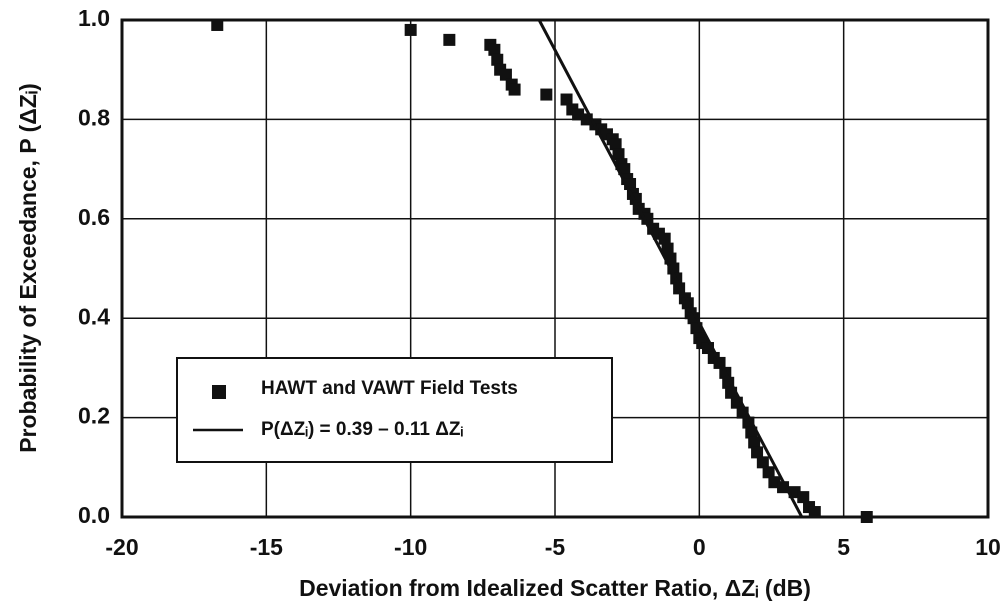 This screenshot has width=1001, height=608. What do you see at coordinates (121, 547) in the screenshot?
I see `x-tick-label: -20` at bounding box center [121, 547].